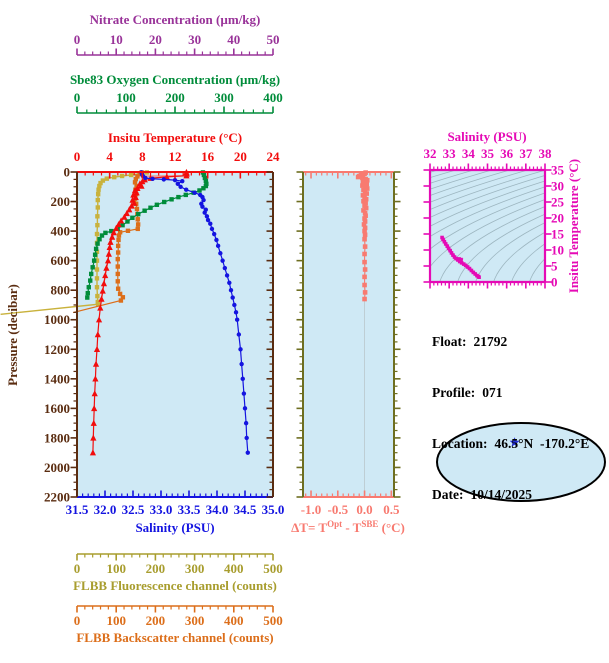 Image resolution: width=609 pixels, height=663 pixels. Describe the element at coordinates (273, 39) in the screenshot. I see `tick-label: 50` at that location.